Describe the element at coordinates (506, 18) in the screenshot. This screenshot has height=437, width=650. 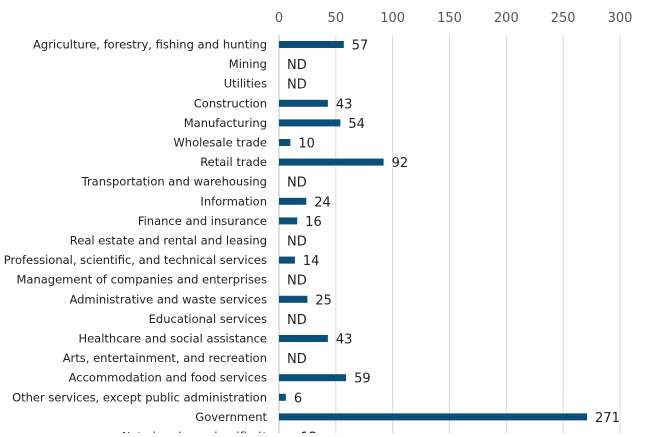
I see `x-tick-label: 200` at that location.